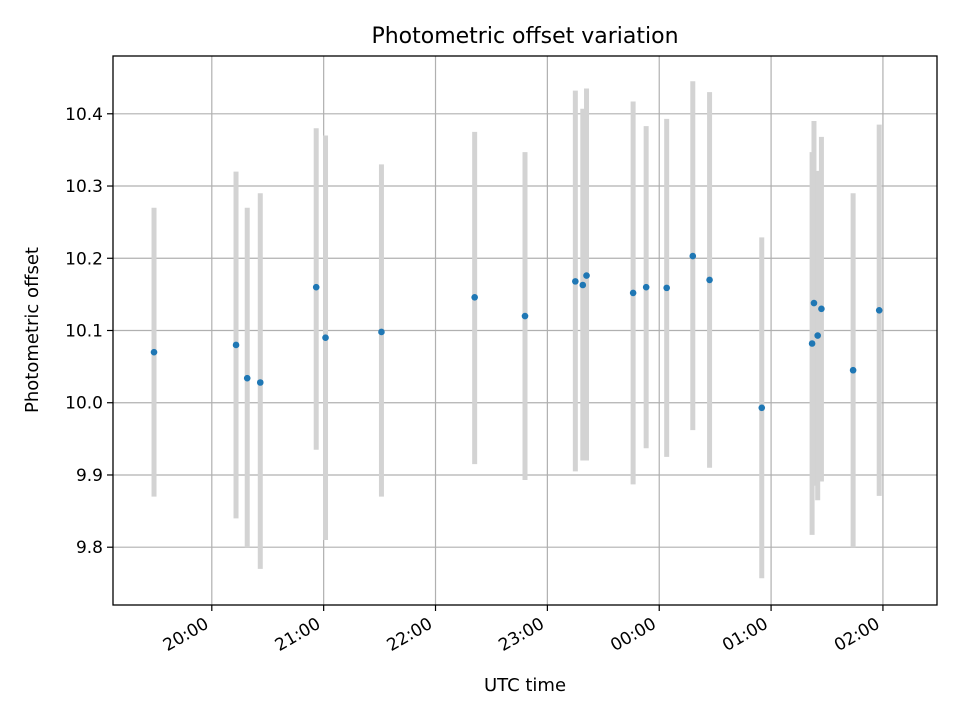 Image resolution: width=960 pixels, height=720 pixels. Describe the element at coordinates (84, 404) in the screenshot. I see `y-tick-label: 10.0` at that location.